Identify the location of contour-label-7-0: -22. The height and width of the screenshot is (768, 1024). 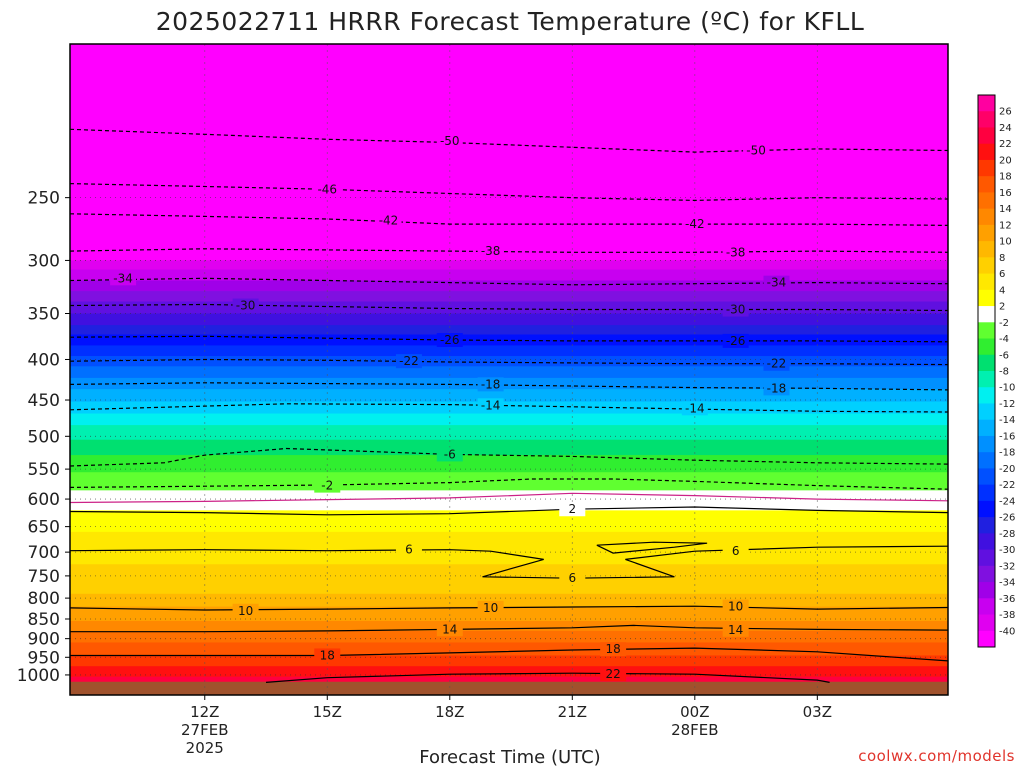
(409, 361).